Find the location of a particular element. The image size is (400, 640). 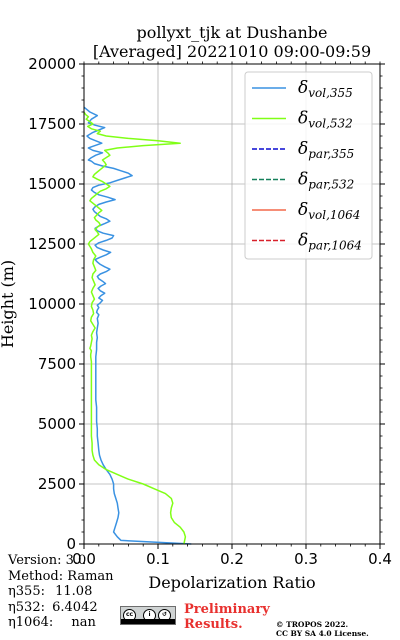

y-tick-label: 7500 is located at coordinates (57, 364).